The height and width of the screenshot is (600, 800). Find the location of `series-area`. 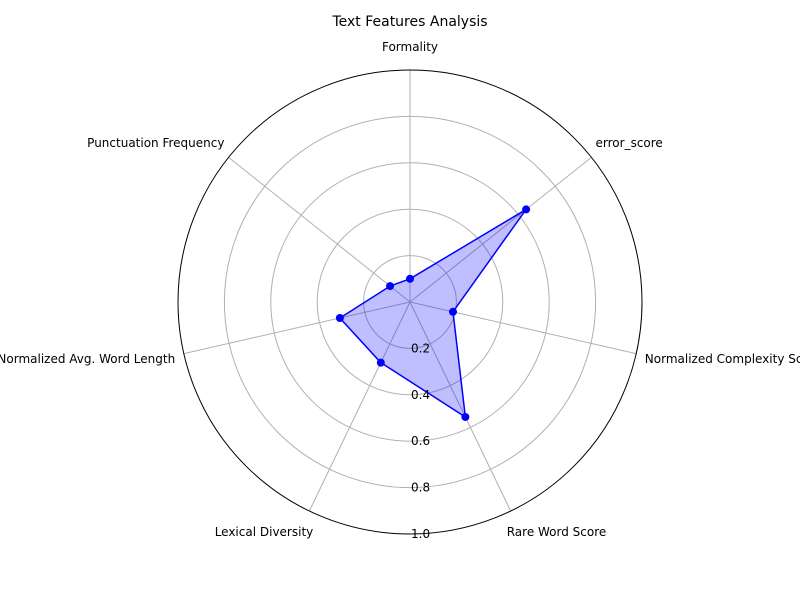

series-area is located at coordinates (433, 313).